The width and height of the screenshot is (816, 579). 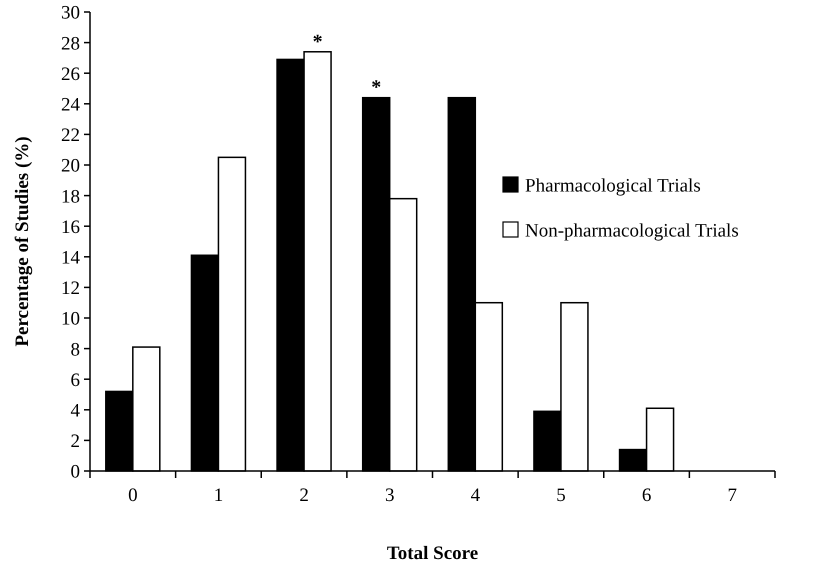 I want to click on x-tick-label: 1, so click(x=219, y=495).